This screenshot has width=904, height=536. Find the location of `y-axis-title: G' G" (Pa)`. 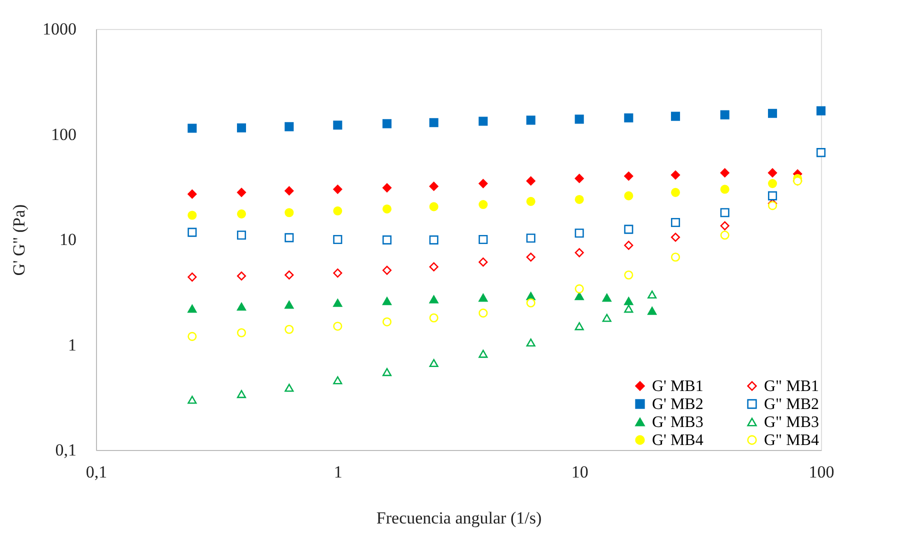

y-axis-title: G' G" (Pa) is located at coordinates (19, 240).